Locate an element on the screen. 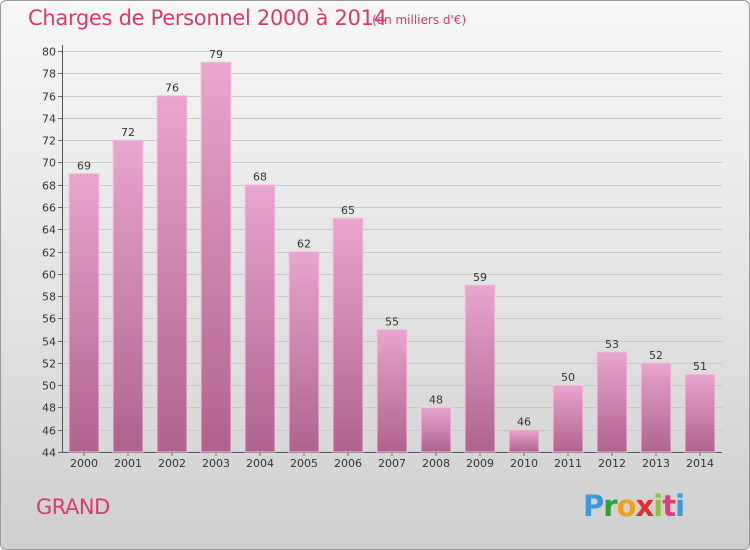 The height and width of the screenshot is (550, 750). bar-2014 is located at coordinates (700, 413).